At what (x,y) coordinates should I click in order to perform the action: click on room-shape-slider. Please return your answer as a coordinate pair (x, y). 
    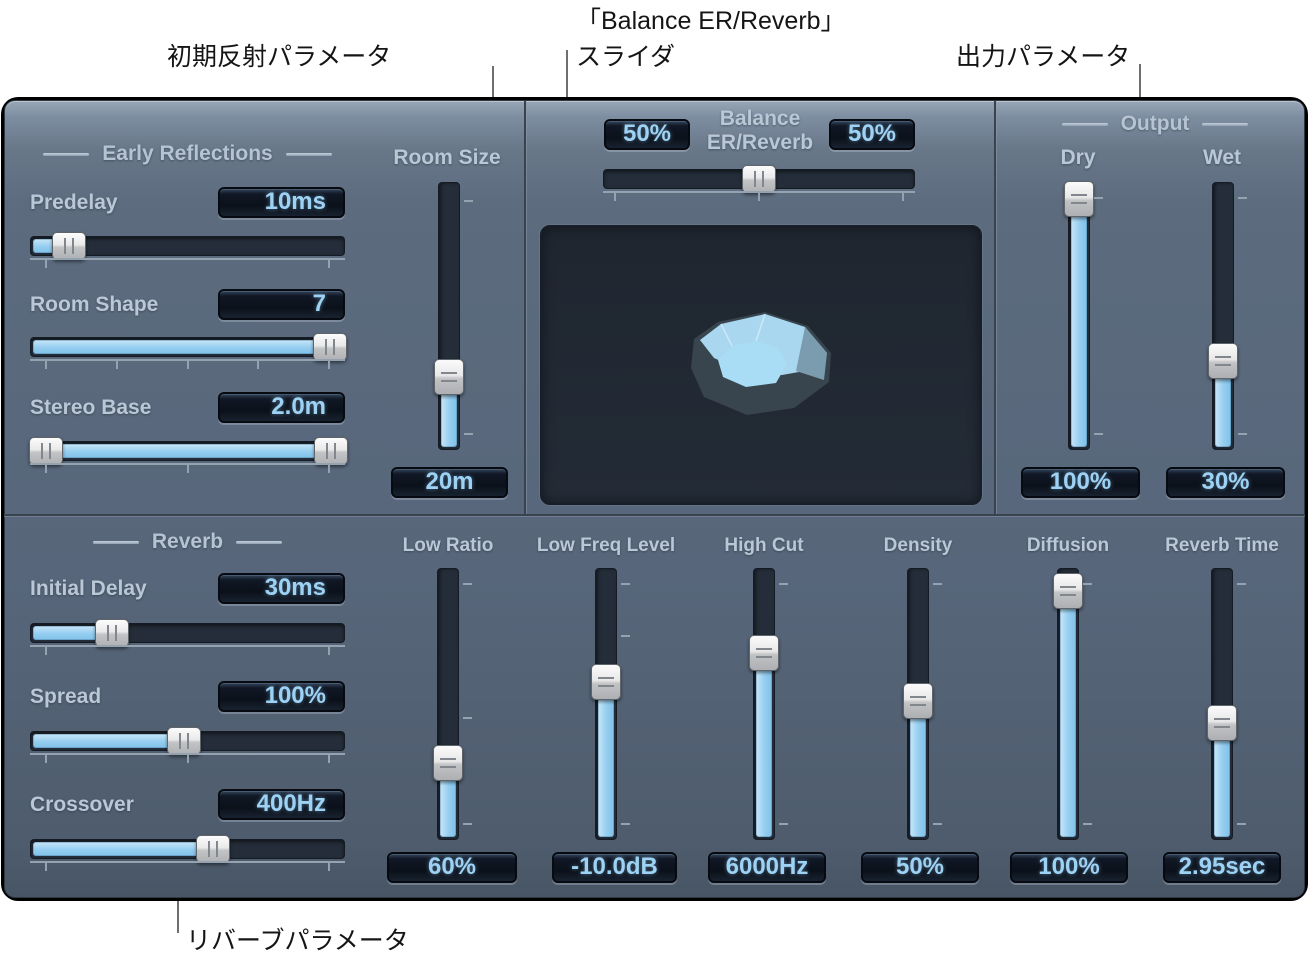
    Looking at the image, I should click on (188, 351).